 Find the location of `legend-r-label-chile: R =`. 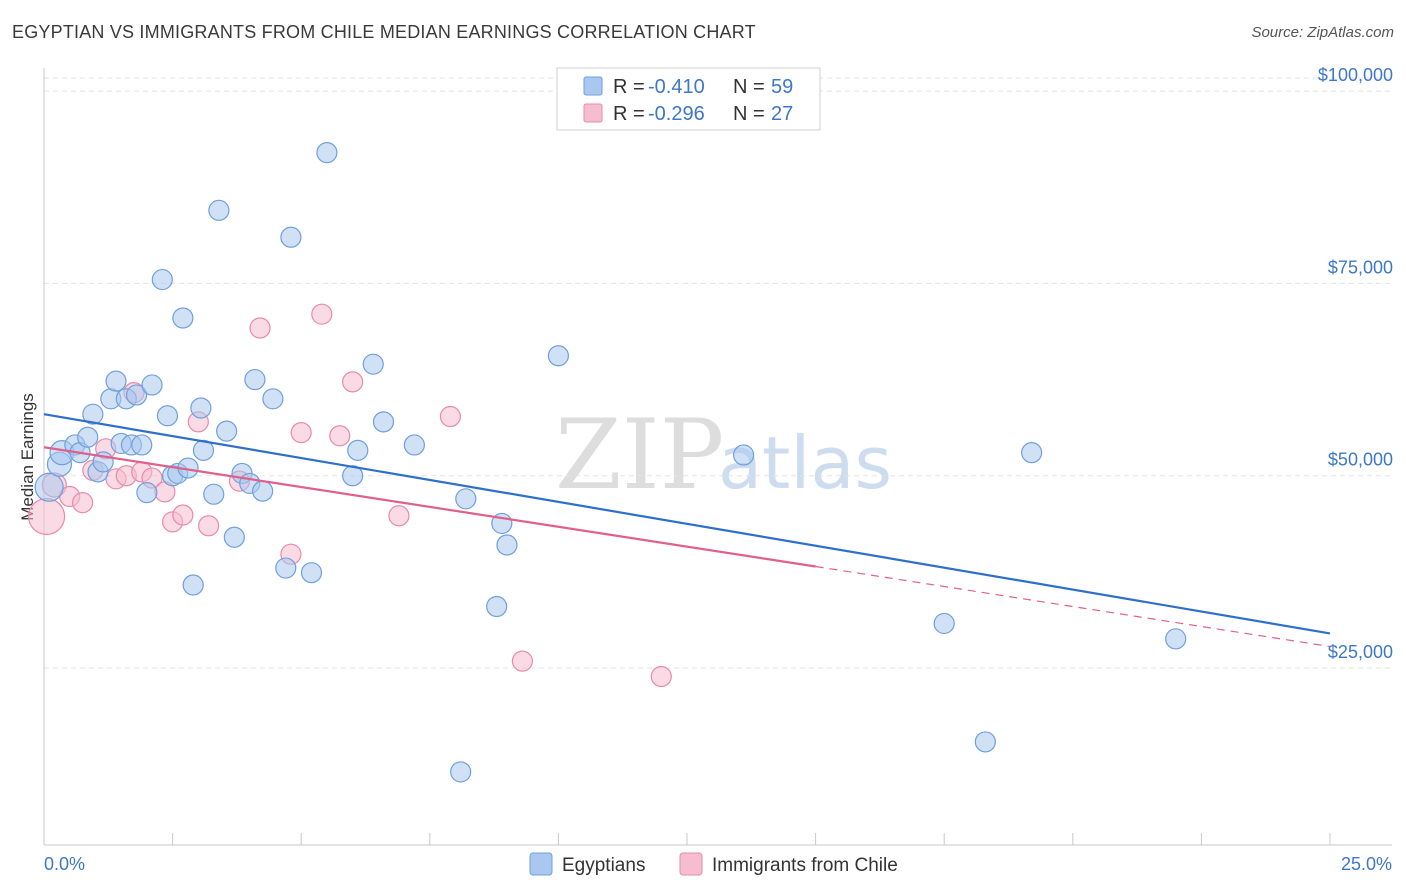

legend-r-label-chile: R = is located at coordinates (629, 114).